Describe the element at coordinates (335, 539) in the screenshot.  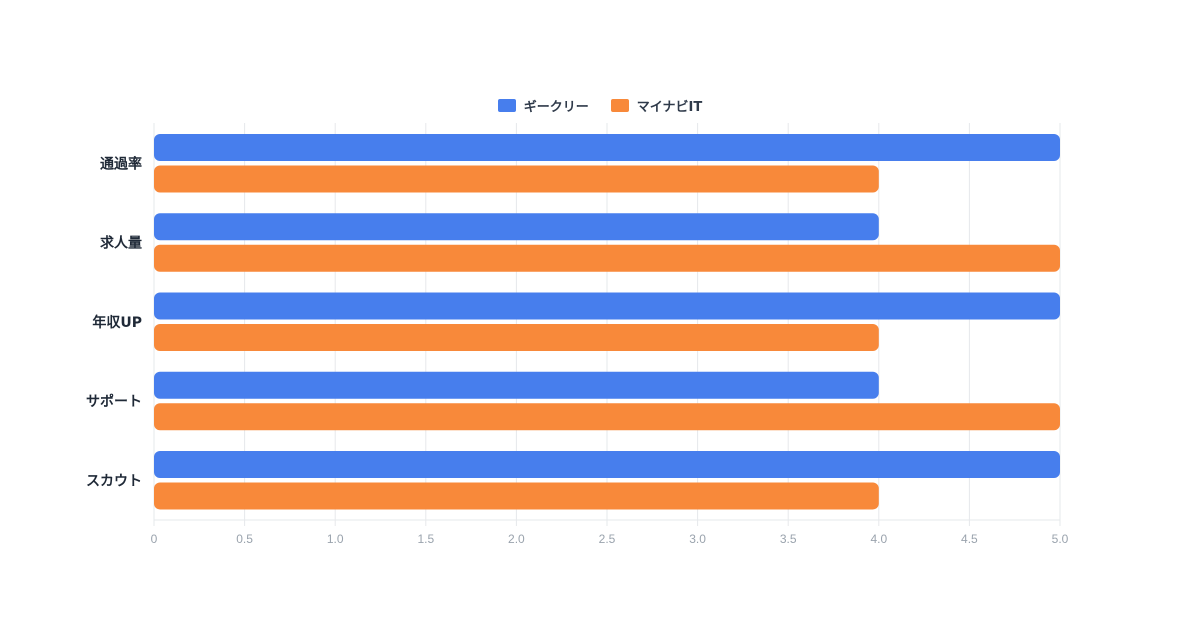
I see `x-tick-label: 1.0` at that location.